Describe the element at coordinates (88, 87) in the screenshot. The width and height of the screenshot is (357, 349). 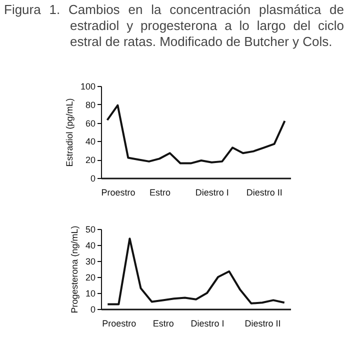
I see `y-tick-label: 100` at that location.